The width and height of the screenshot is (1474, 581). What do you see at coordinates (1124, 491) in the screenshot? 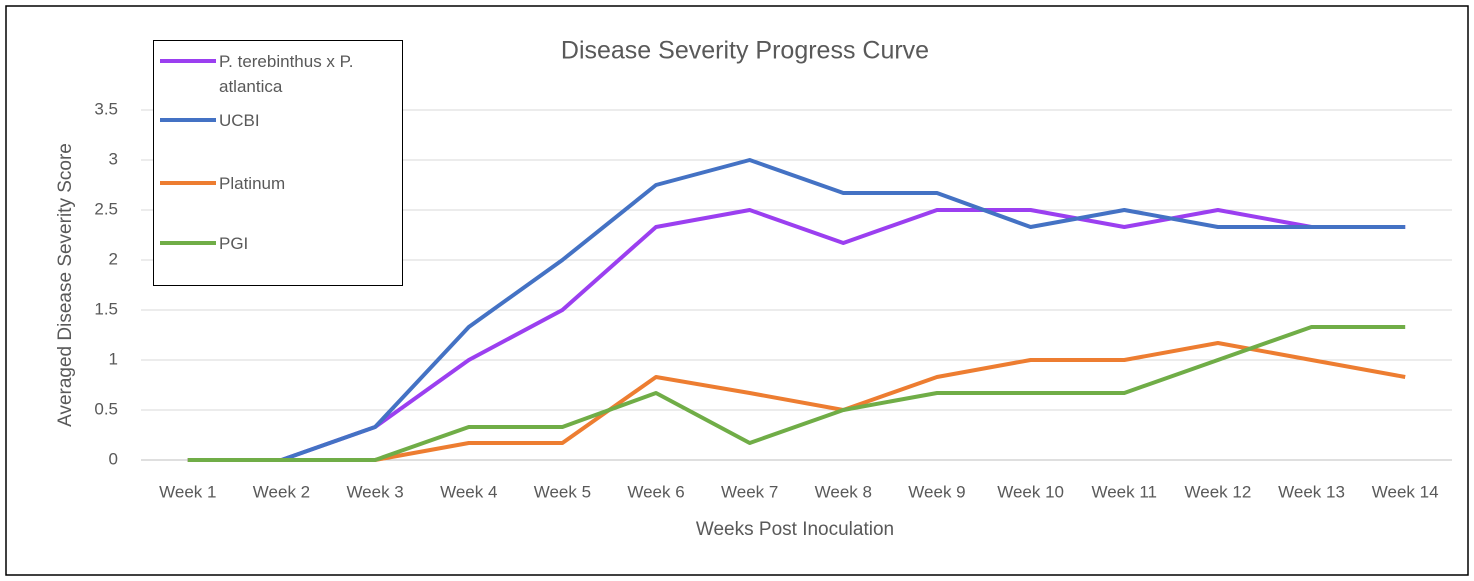
I see `x-tick-label: Week 11` at bounding box center [1124, 491].